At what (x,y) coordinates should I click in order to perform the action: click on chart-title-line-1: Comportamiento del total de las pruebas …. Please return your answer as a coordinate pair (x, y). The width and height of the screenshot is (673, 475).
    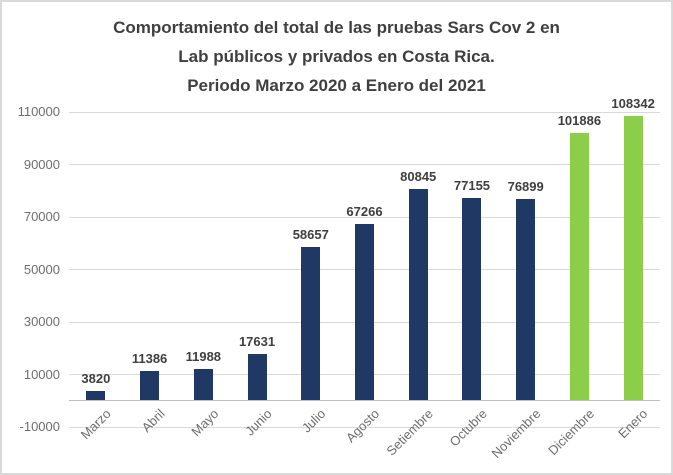
    Looking at the image, I should click on (336, 27).